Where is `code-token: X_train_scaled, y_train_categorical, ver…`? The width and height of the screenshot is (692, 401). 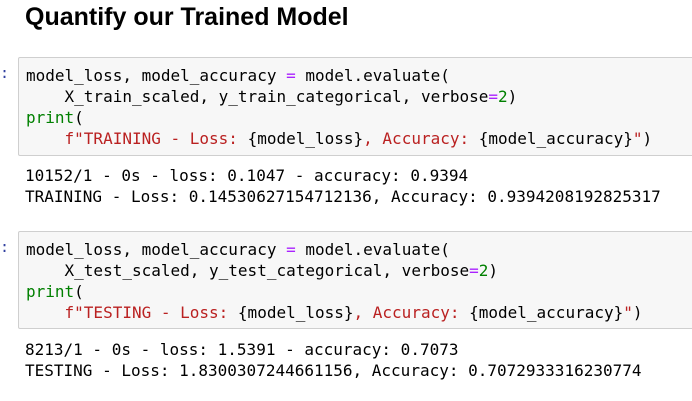 code-token: X_train_scaled, y_train_categorical, ver… is located at coordinates (257, 96).